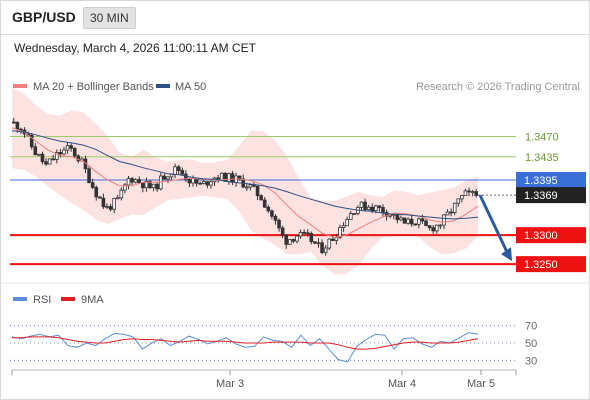 This screenshot has height=400, width=590. Describe the element at coordinates (230, 384) in the screenshot. I see `x-tick-label: Mar 3` at that location.